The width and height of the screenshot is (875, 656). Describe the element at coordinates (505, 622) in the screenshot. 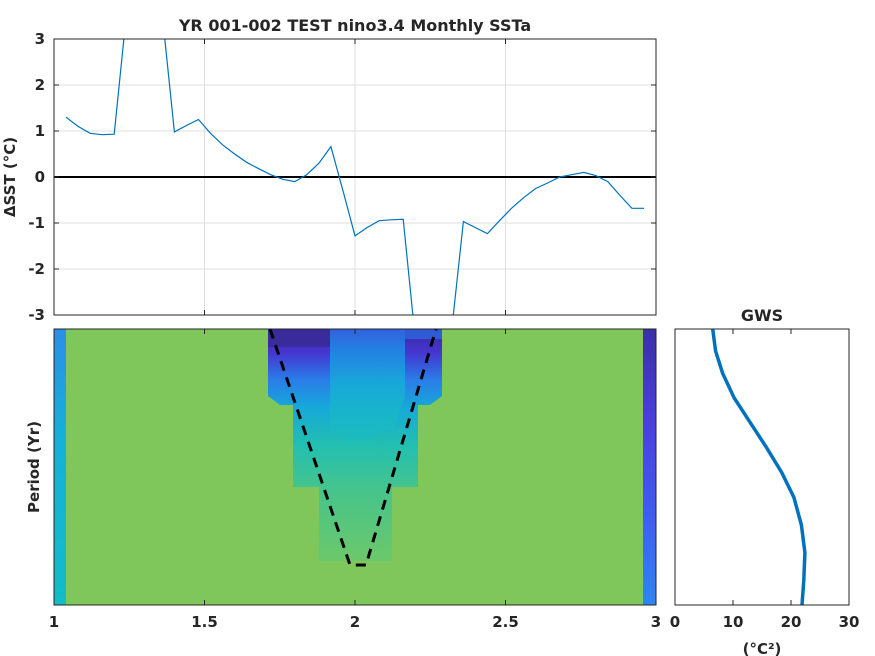

I see `wavelet-x-tick-label: 2.5` at that location.